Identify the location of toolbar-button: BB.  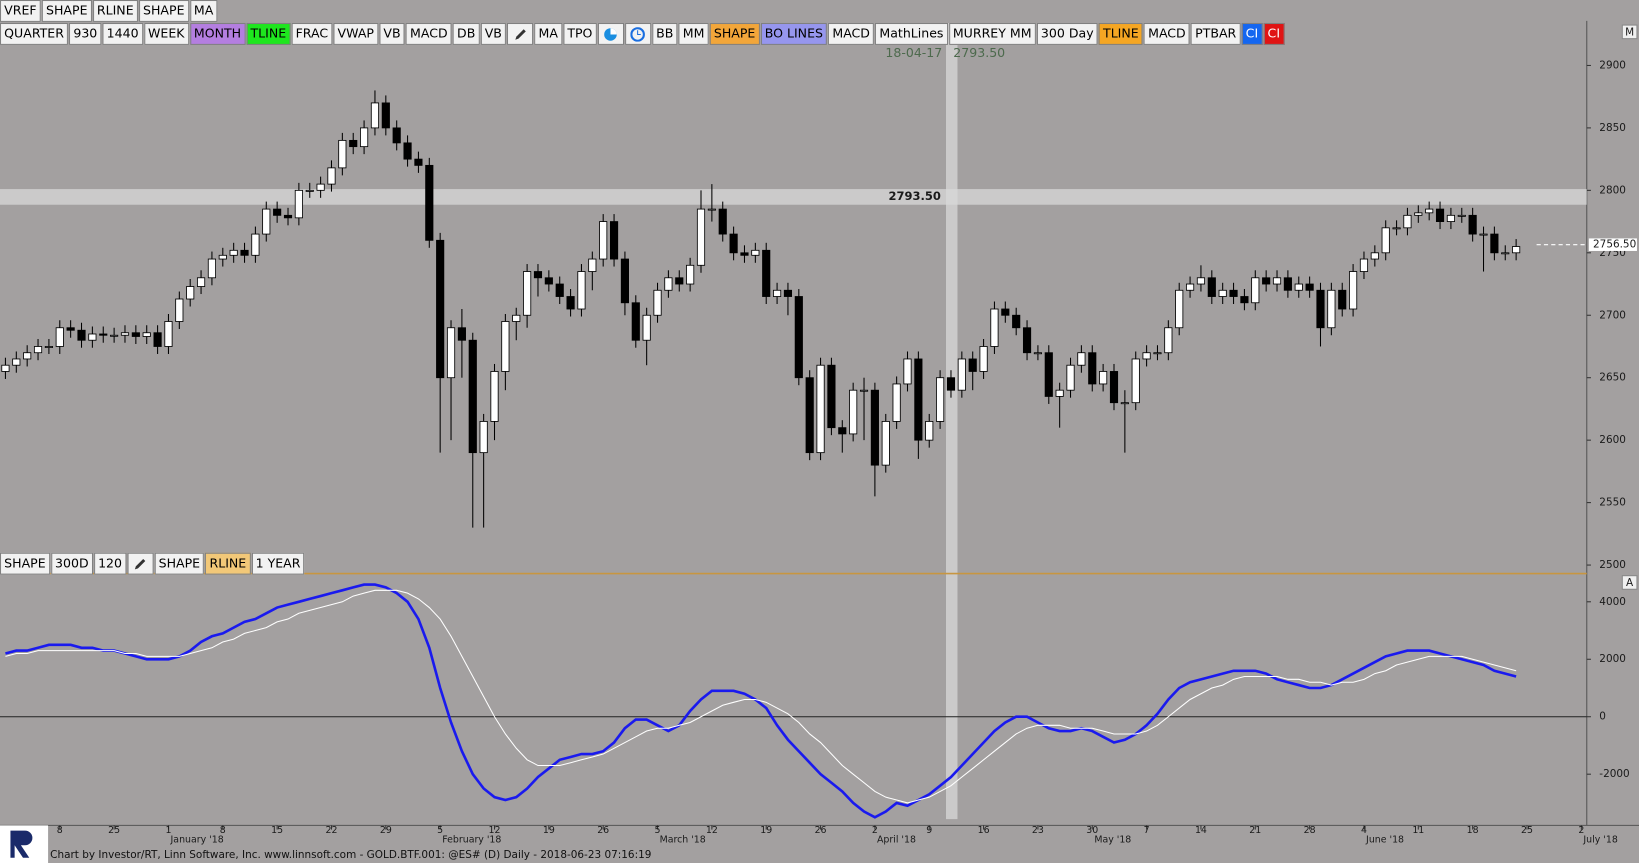
(665, 33).